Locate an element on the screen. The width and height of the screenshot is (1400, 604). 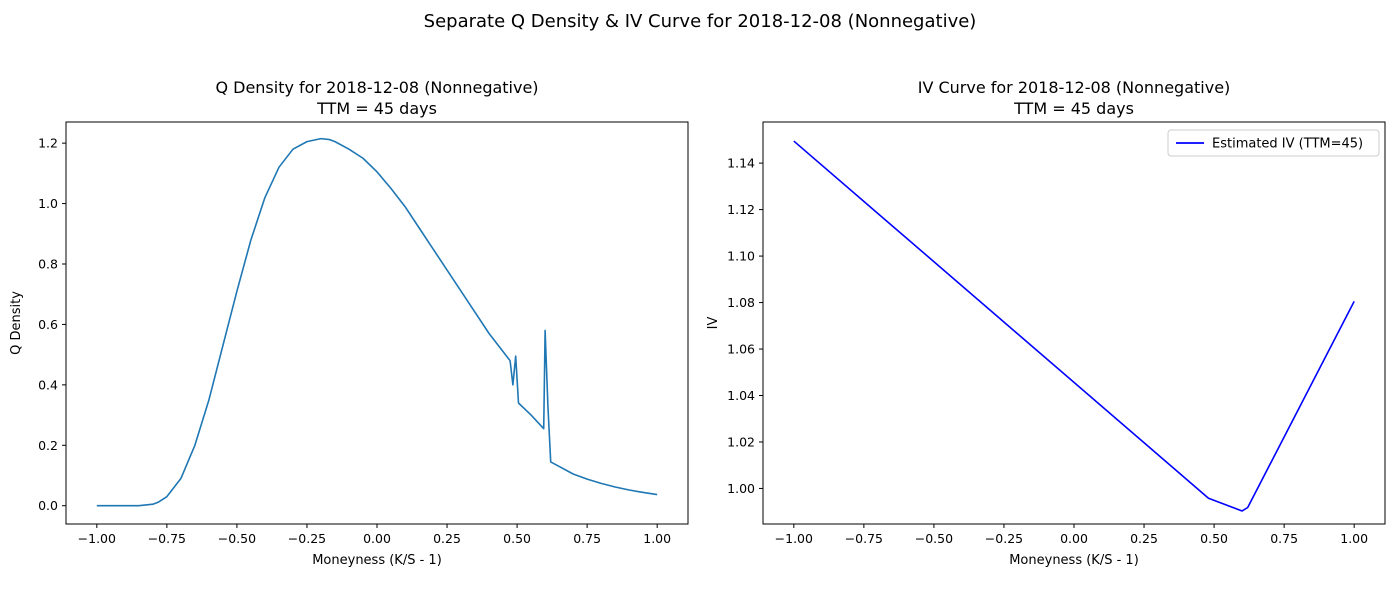
y-tick-label: 0.2 is located at coordinates (48, 445).